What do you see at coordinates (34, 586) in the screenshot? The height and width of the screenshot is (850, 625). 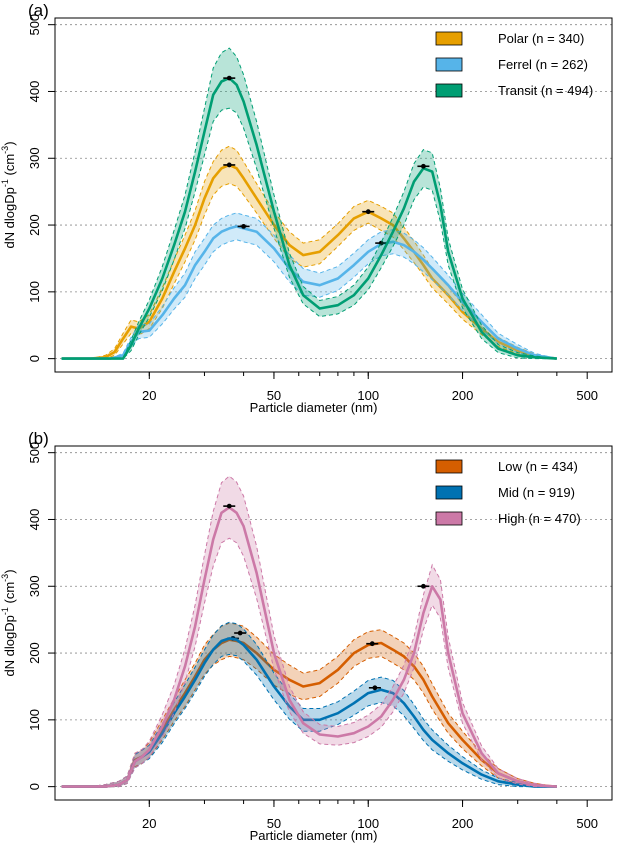 I see `panel-b-y-tick-label-300: 300` at bounding box center [34, 586].